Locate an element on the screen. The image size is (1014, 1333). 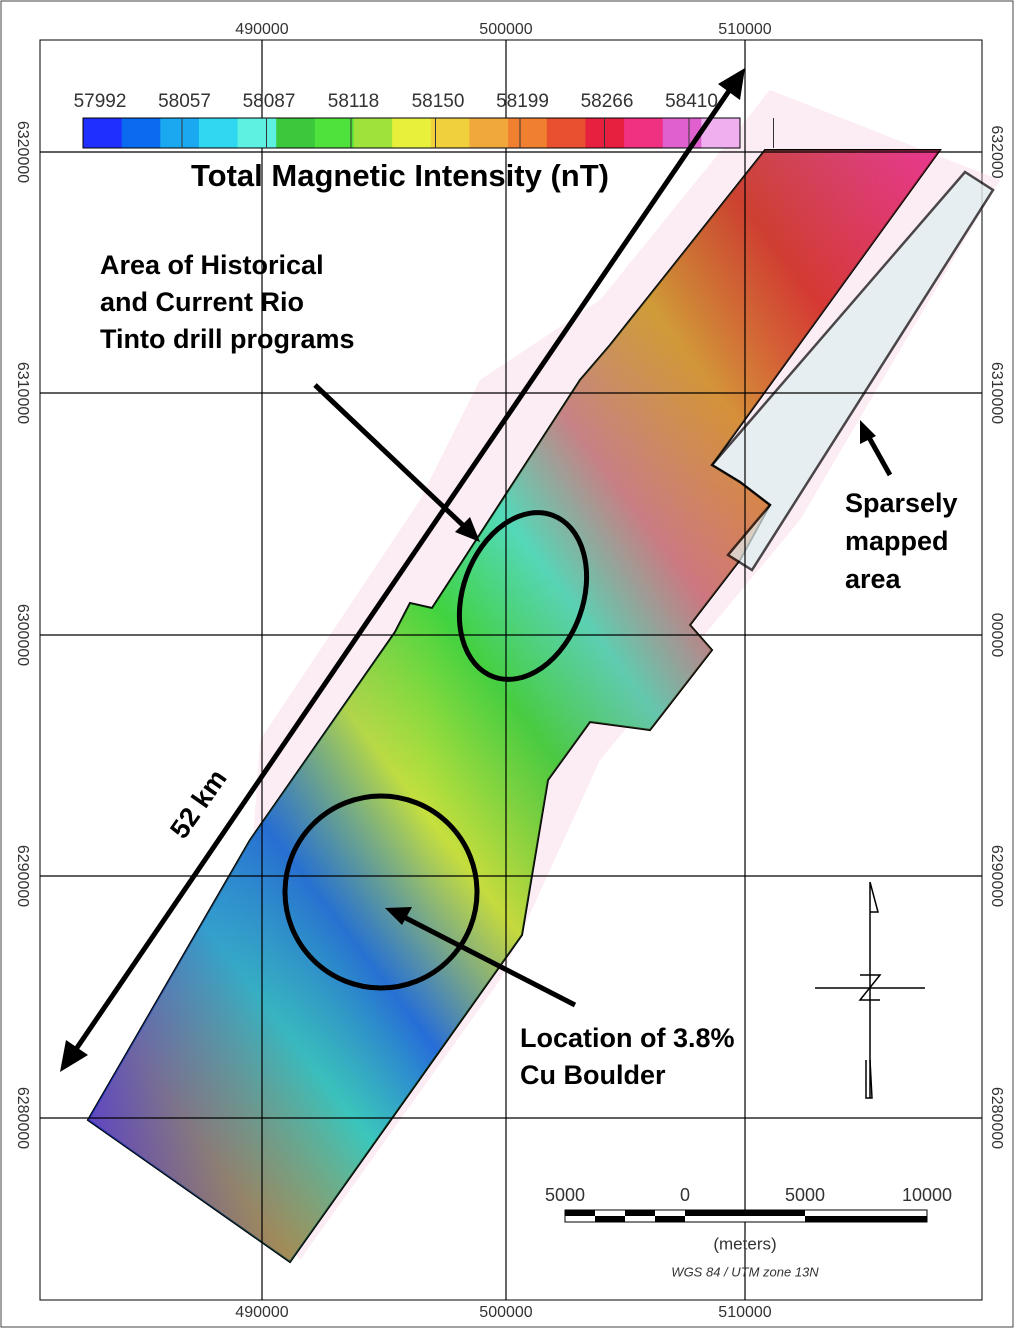
left-label: 6280000 is located at coordinates (22, 1118).